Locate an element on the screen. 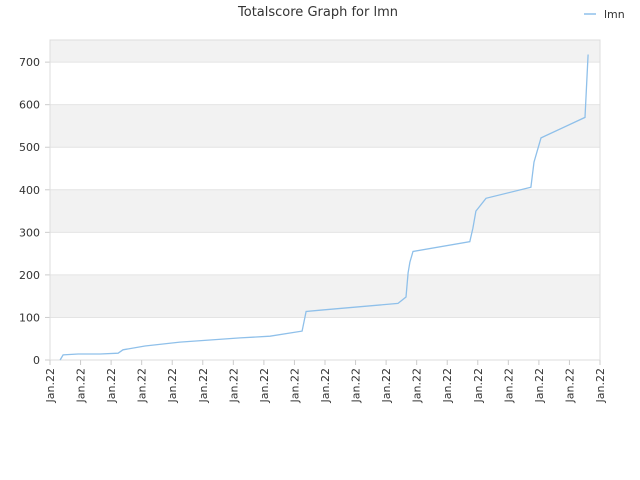 The image size is (640, 480). y-tick-label: 100 is located at coordinates (29, 317).